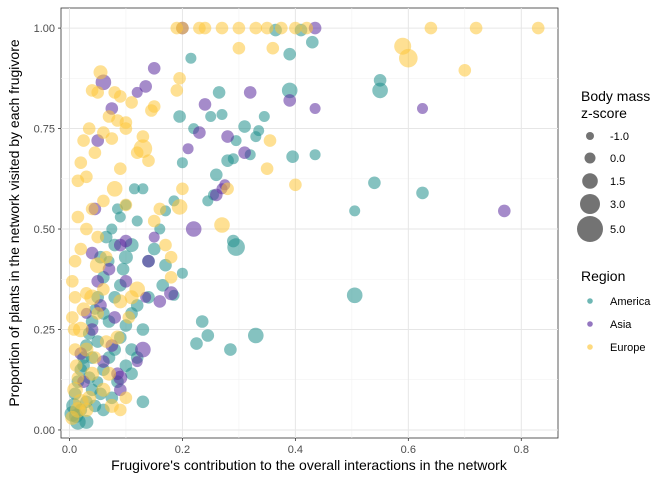 This screenshot has height=480, width=672. I want to click on y-tick-label: 0.00, so click(44, 431).